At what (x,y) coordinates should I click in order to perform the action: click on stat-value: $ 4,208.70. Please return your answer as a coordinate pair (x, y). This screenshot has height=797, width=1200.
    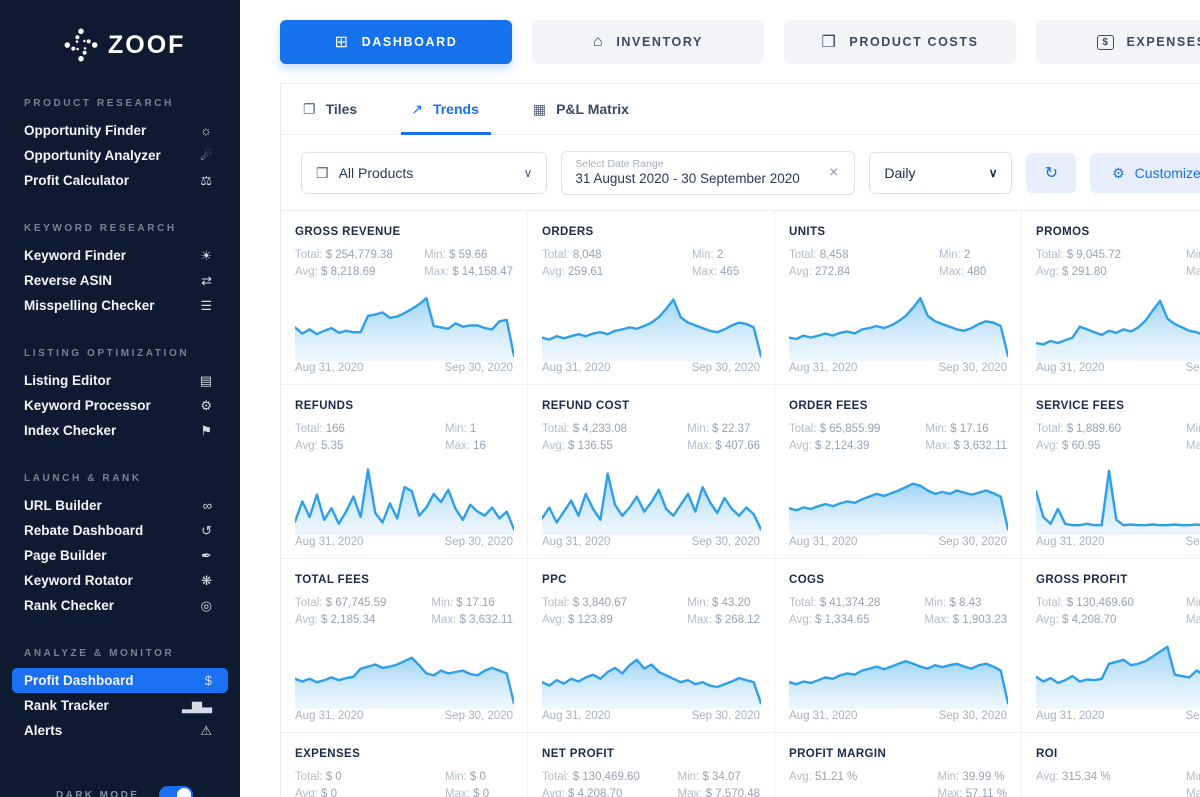
    Looking at the image, I should click on (1089, 620).